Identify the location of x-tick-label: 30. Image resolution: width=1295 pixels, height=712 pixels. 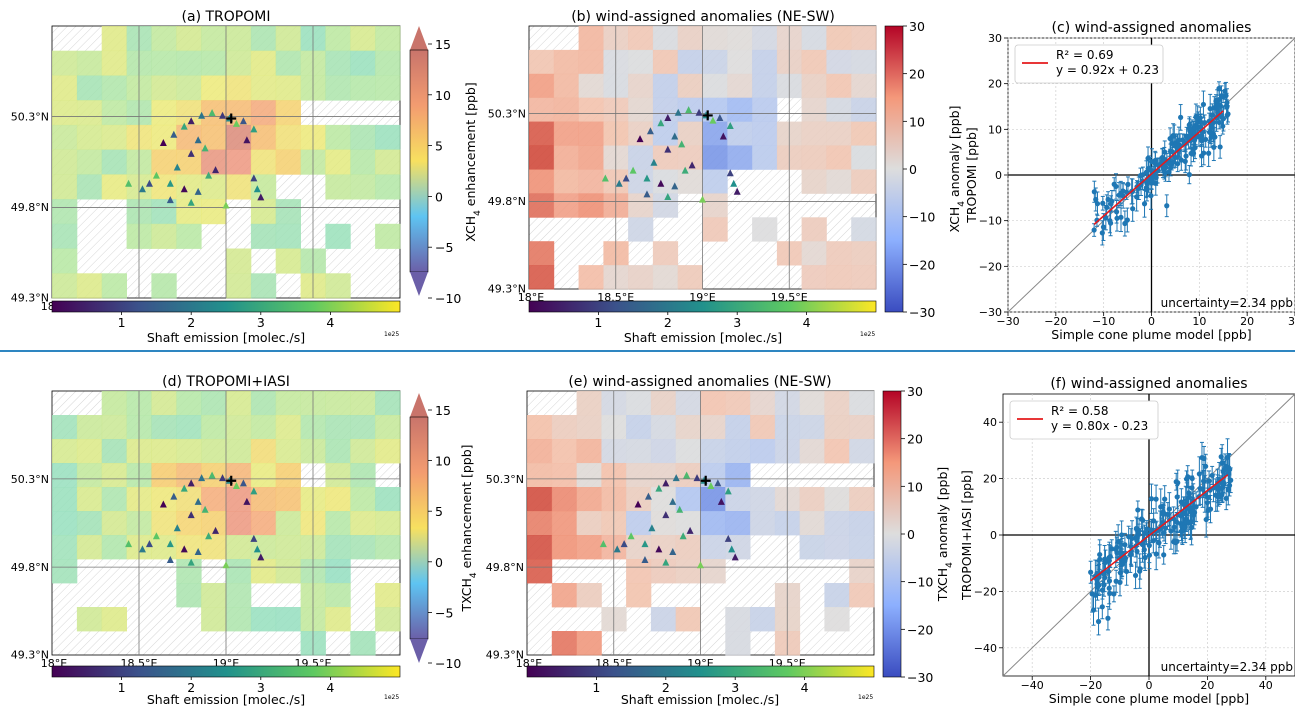
(1291, 321).